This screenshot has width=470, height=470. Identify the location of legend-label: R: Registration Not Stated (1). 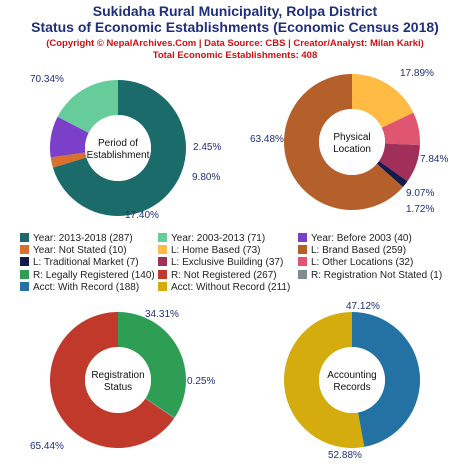
(377, 275).